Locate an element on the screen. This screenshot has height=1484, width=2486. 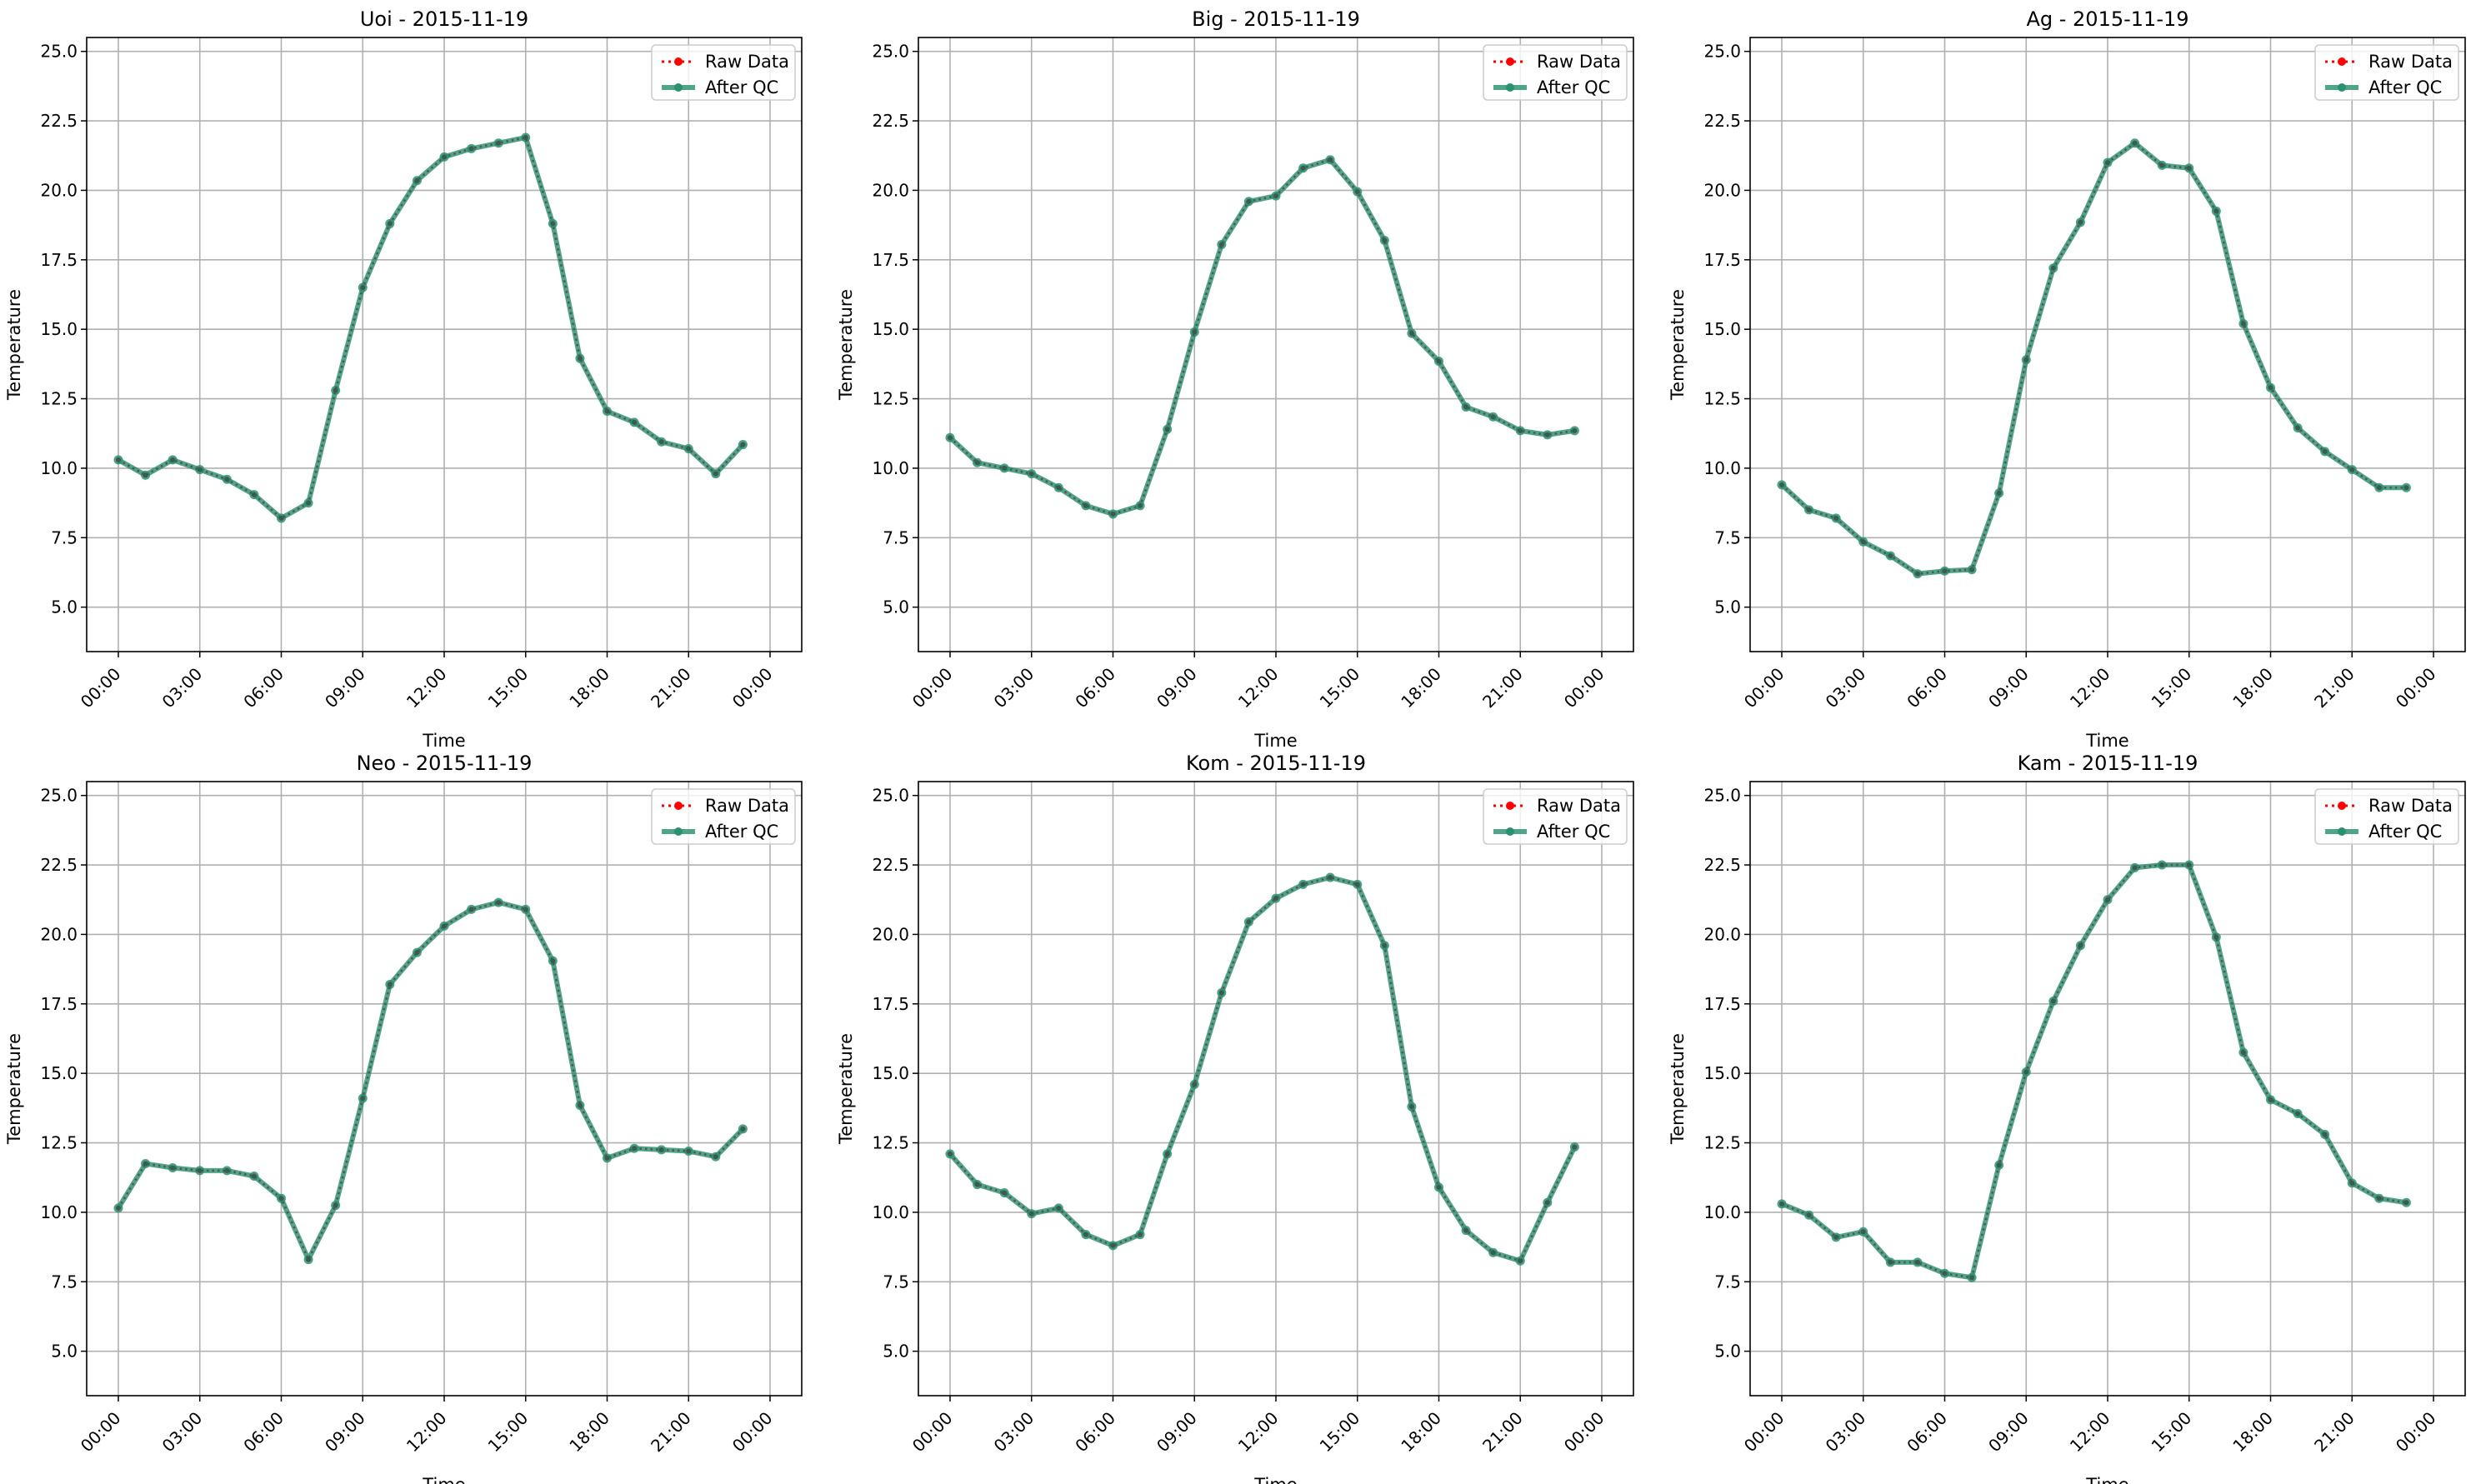
x-tick-label: 18:00 is located at coordinates (1421, 688).